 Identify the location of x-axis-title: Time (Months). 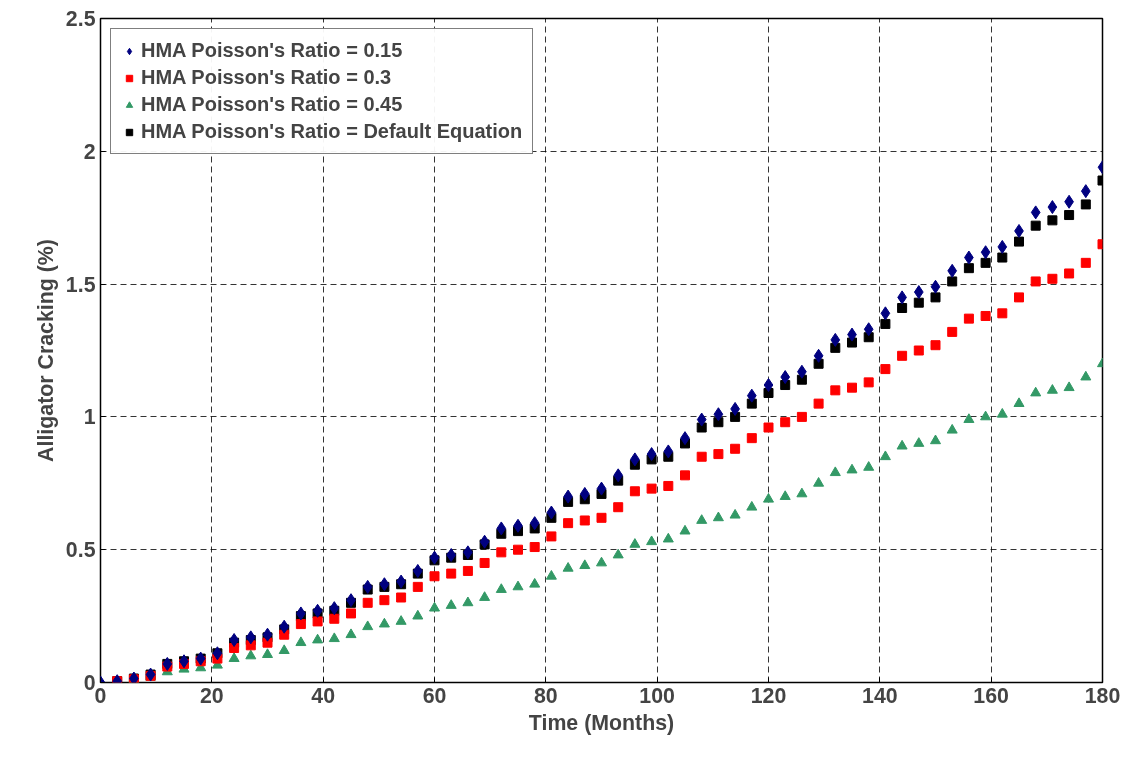
(601, 722).